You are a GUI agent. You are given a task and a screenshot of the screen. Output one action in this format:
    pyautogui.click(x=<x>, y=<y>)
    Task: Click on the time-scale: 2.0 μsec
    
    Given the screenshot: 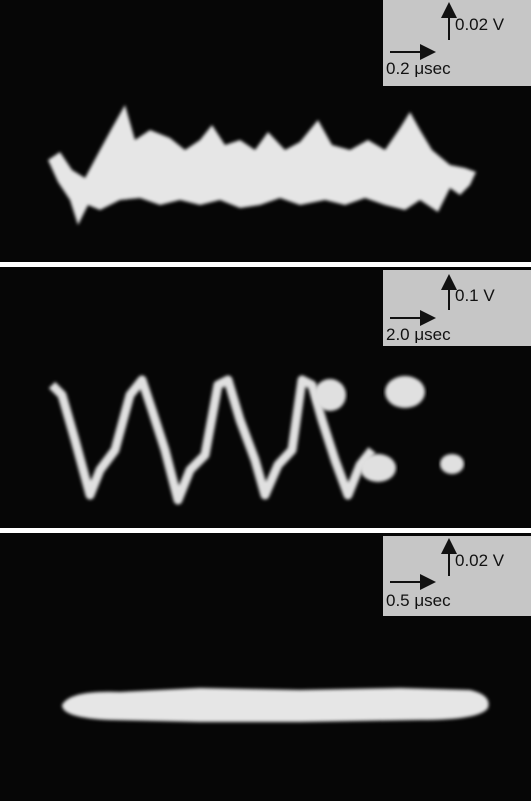 What is the action you would take?
    pyautogui.click(x=418, y=334)
    